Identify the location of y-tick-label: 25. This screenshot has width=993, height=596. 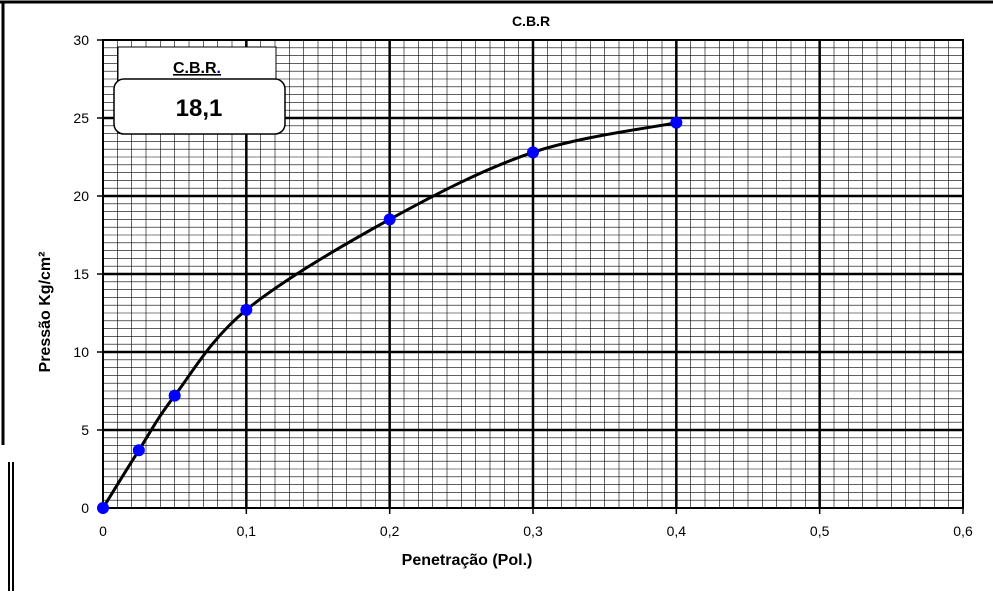
(81, 118).